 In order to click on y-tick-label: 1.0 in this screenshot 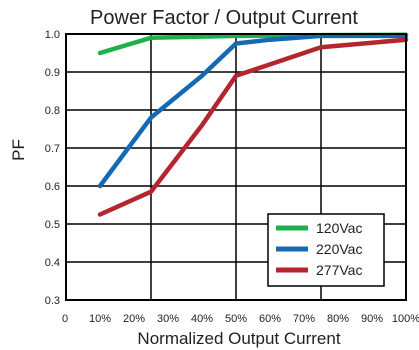, I will do `click(52, 35)`.